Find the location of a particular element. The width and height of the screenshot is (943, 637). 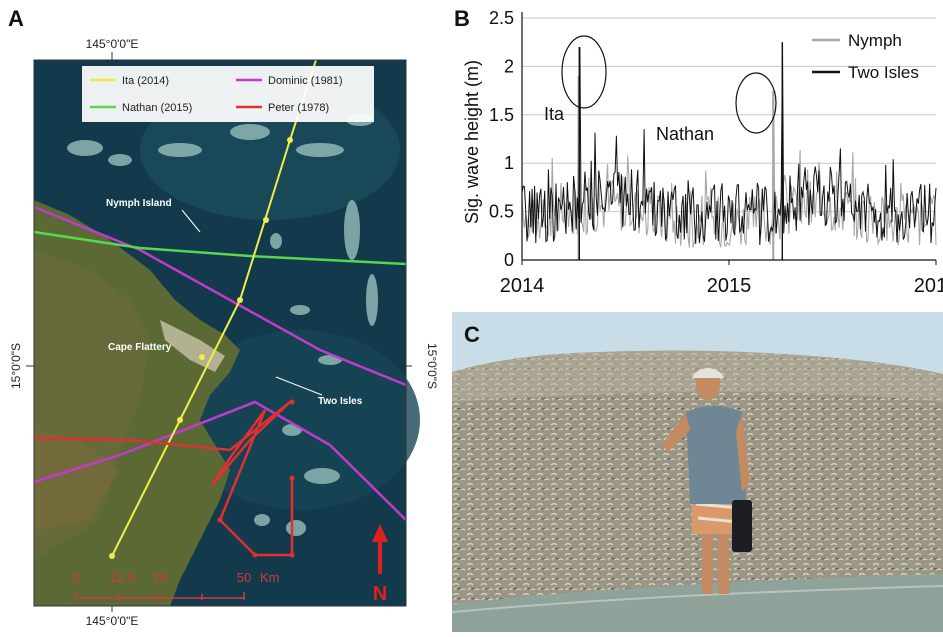

track-nathan is located at coordinates (220, 248).